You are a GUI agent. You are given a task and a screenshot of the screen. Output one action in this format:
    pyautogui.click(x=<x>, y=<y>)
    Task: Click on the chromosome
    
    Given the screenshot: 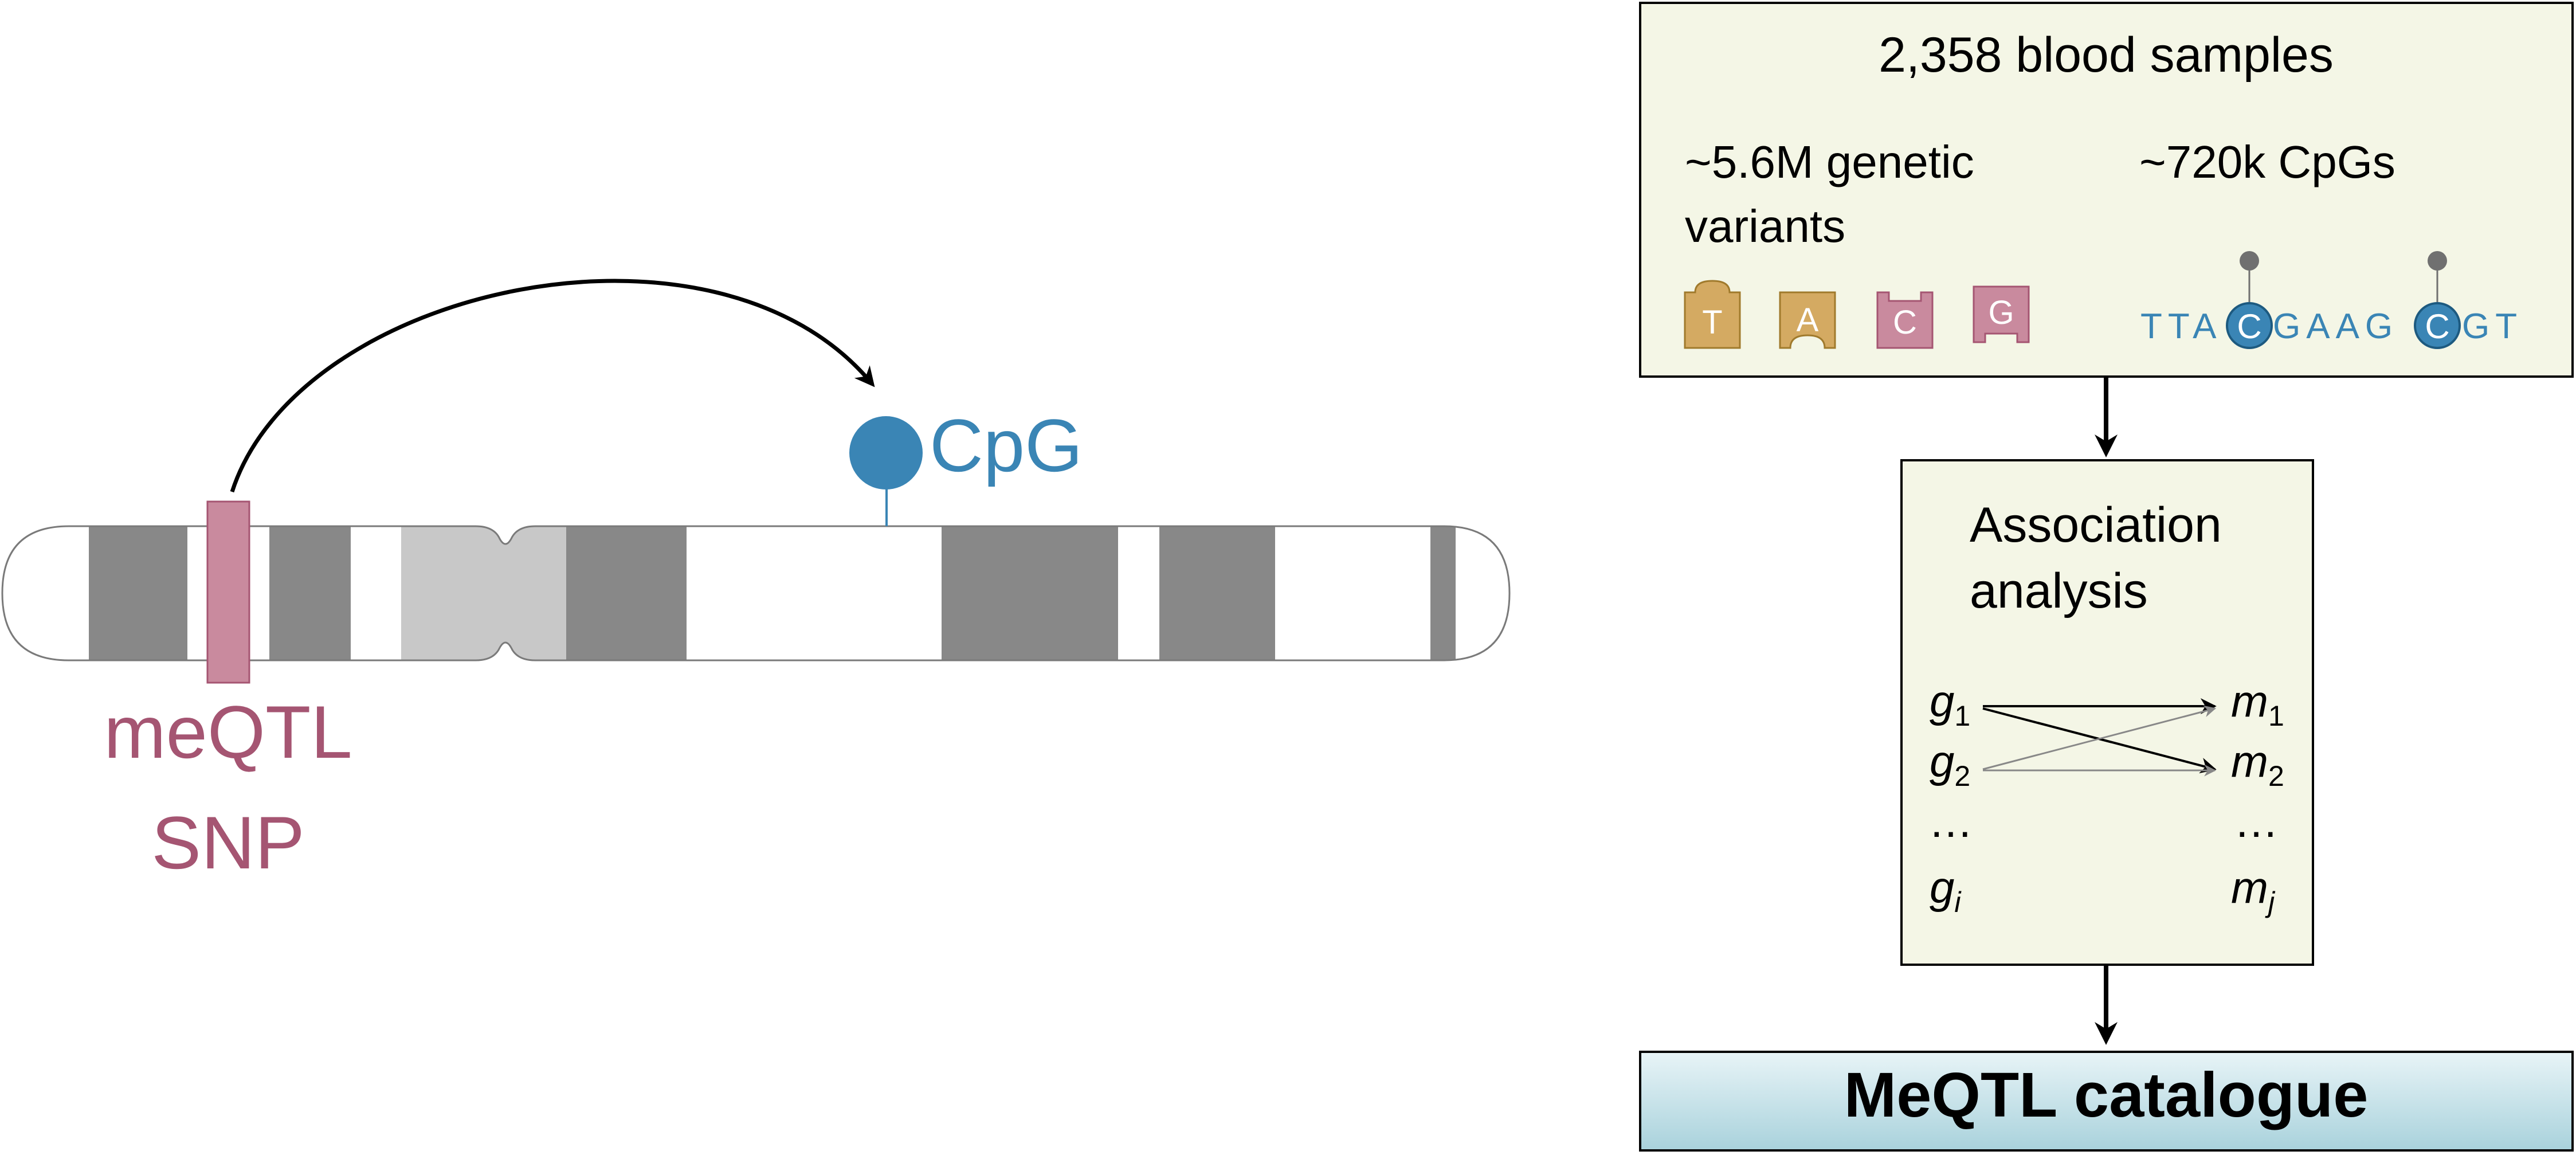 What is the action you would take?
    pyautogui.click(x=756, y=593)
    